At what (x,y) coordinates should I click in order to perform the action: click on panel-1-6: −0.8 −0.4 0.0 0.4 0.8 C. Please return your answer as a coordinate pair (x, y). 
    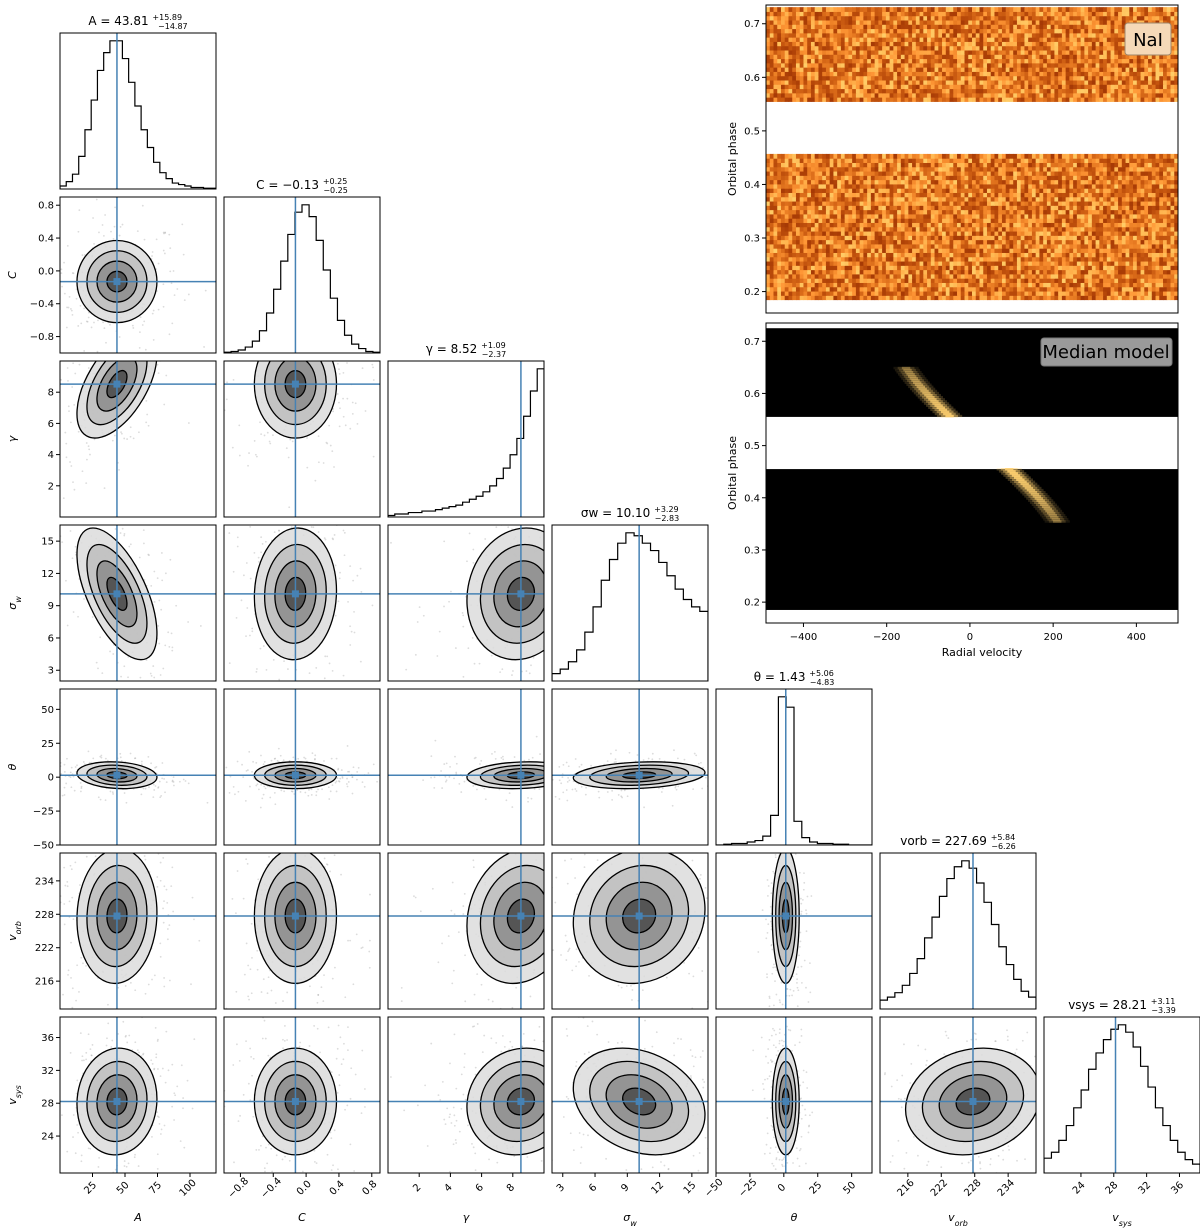
    Looking at the image, I should click on (302, 1120).